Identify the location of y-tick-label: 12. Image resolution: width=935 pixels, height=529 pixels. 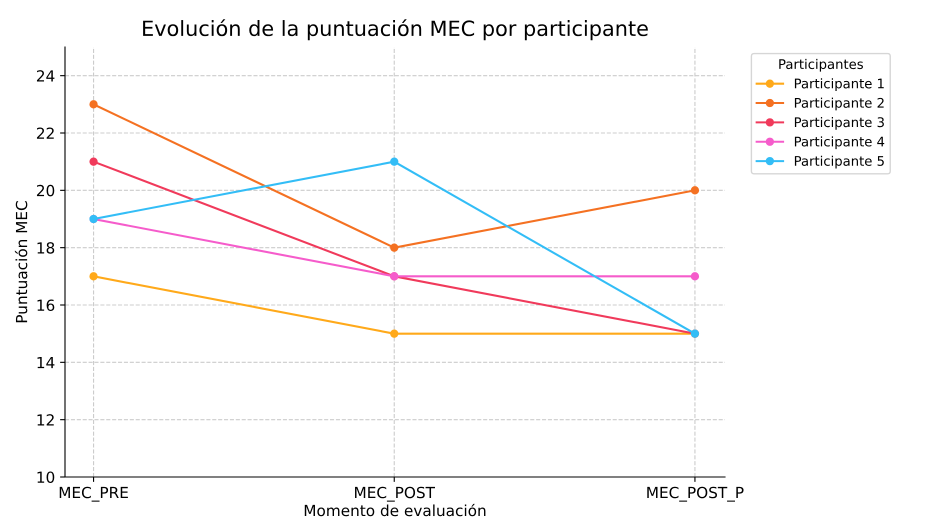
(46, 420).